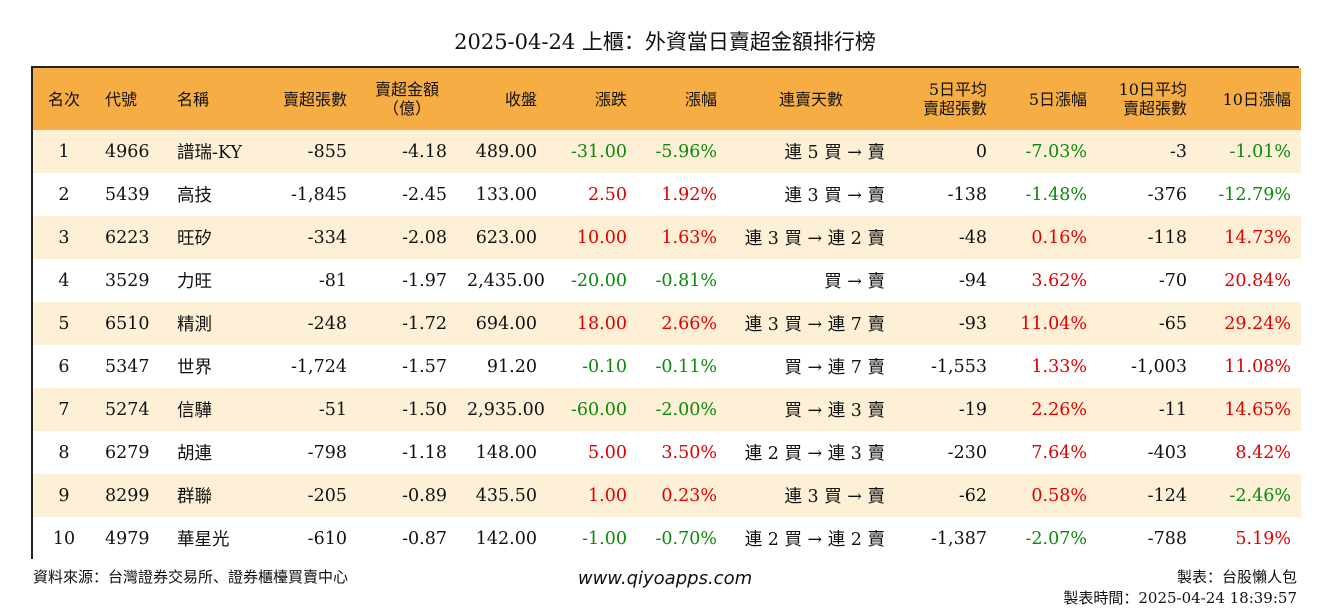  Describe the element at coordinates (1152, 89) in the screenshot. I see `header-avg10-line1: 10日平均` at that location.